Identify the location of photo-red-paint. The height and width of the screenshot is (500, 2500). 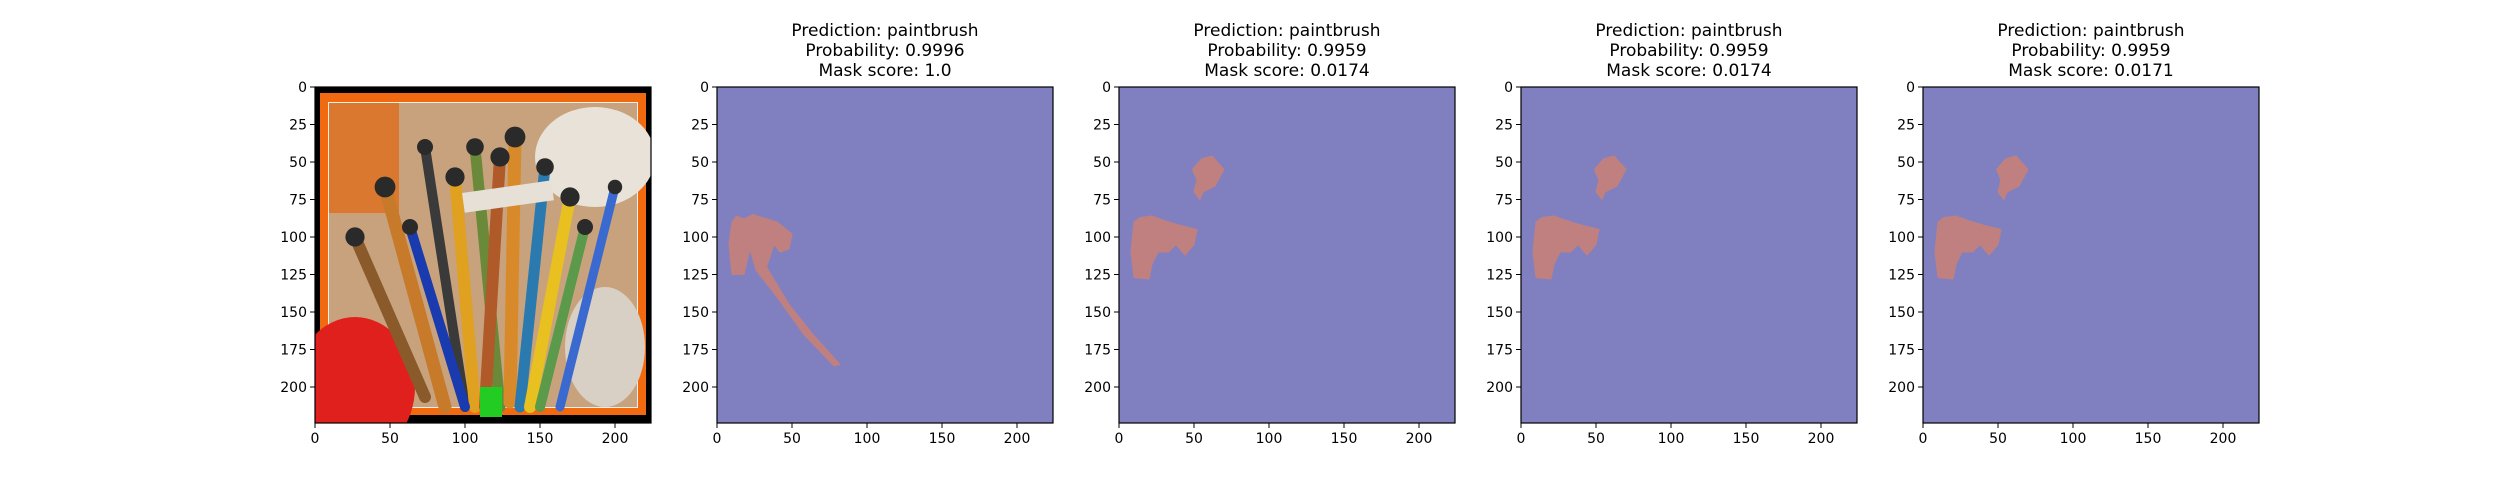
(365, 370).